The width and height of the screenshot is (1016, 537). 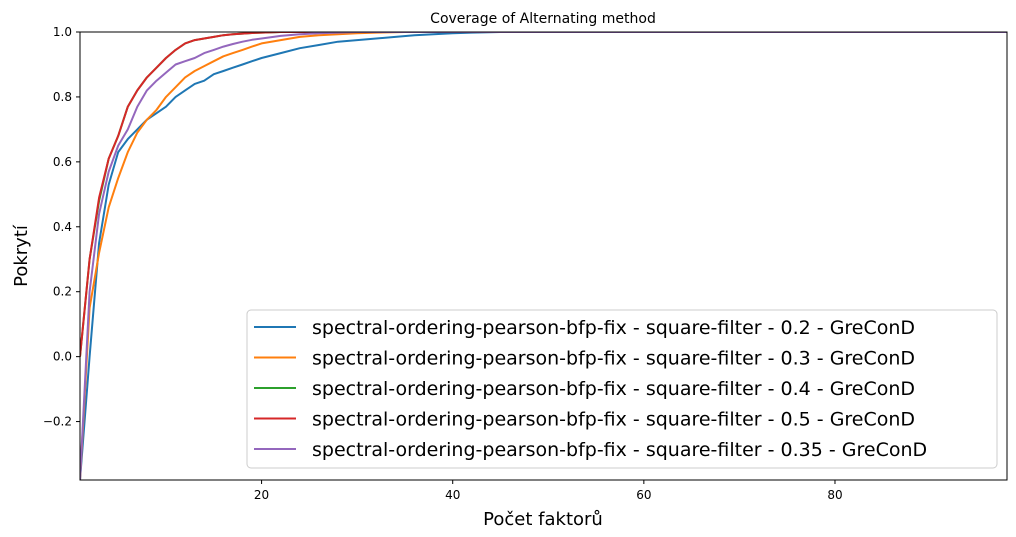 I want to click on y-tick-label: 0.0, so click(x=62, y=357).